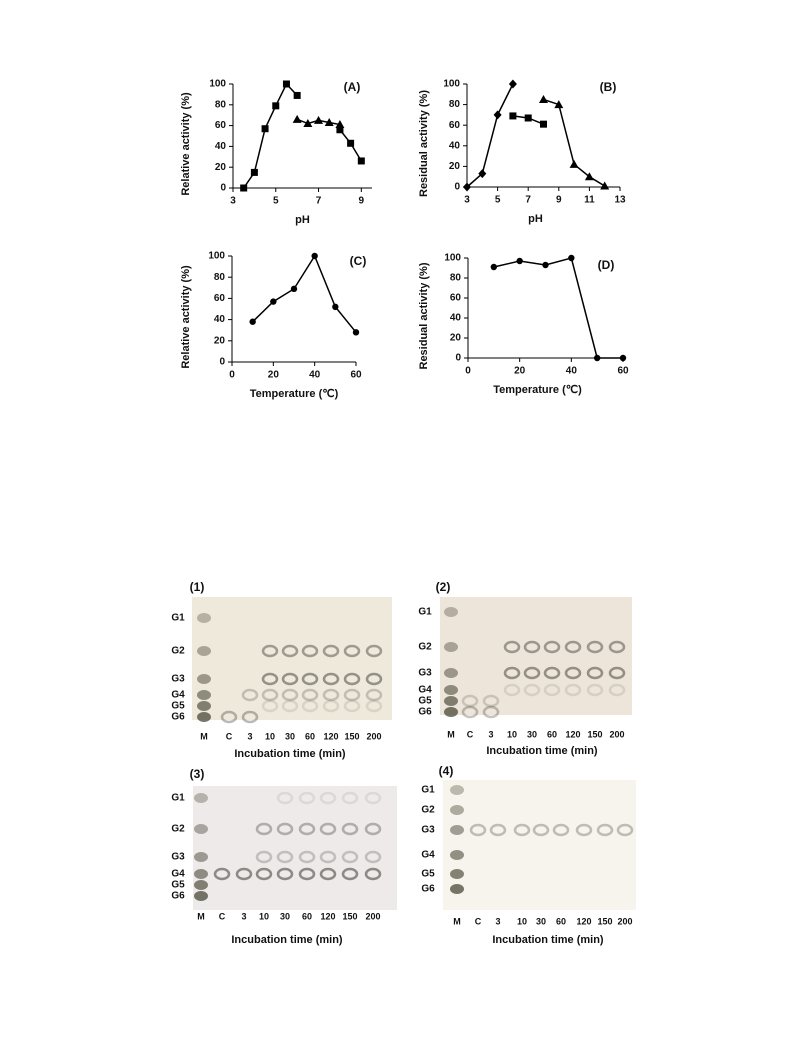 This screenshot has width=793, height=1062. What do you see at coordinates (498, 200) in the screenshot?
I see `x-tick-label: 5` at bounding box center [498, 200].